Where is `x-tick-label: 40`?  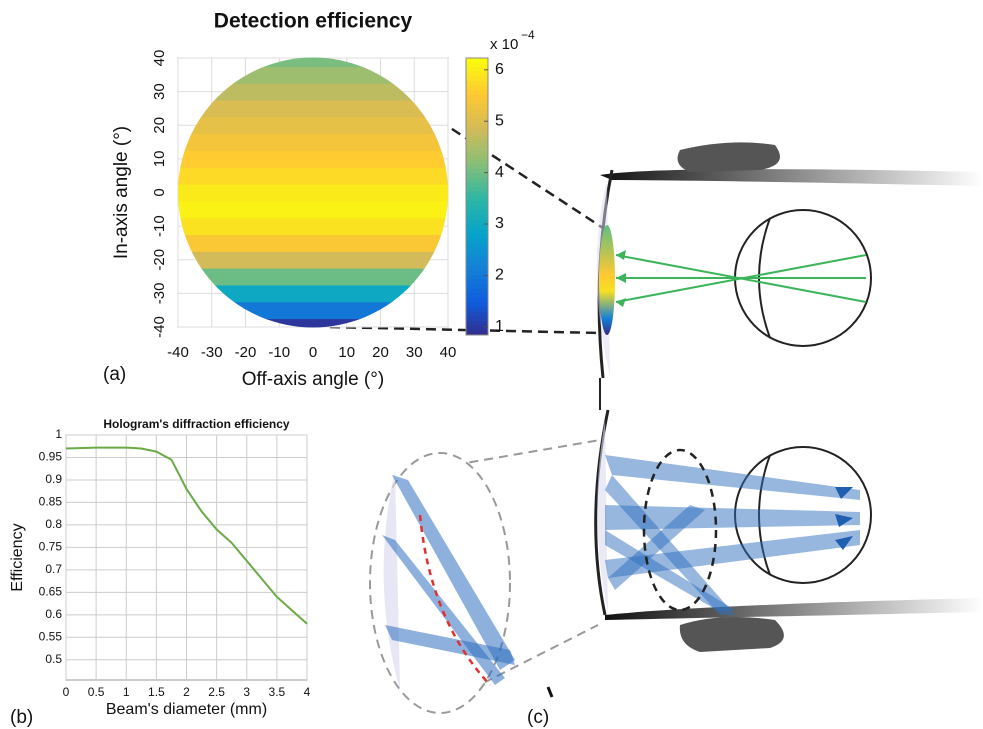
x-tick-label: 40 is located at coordinates (448, 352).